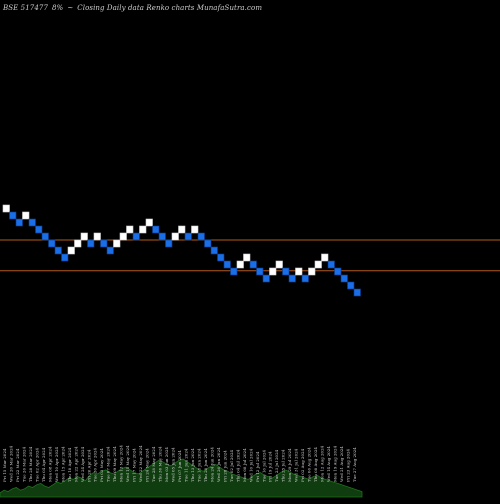  What do you see at coordinates (140, 463) in the screenshot?
I see `date-label: Wed 22 May 2024` at bounding box center [140, 463].